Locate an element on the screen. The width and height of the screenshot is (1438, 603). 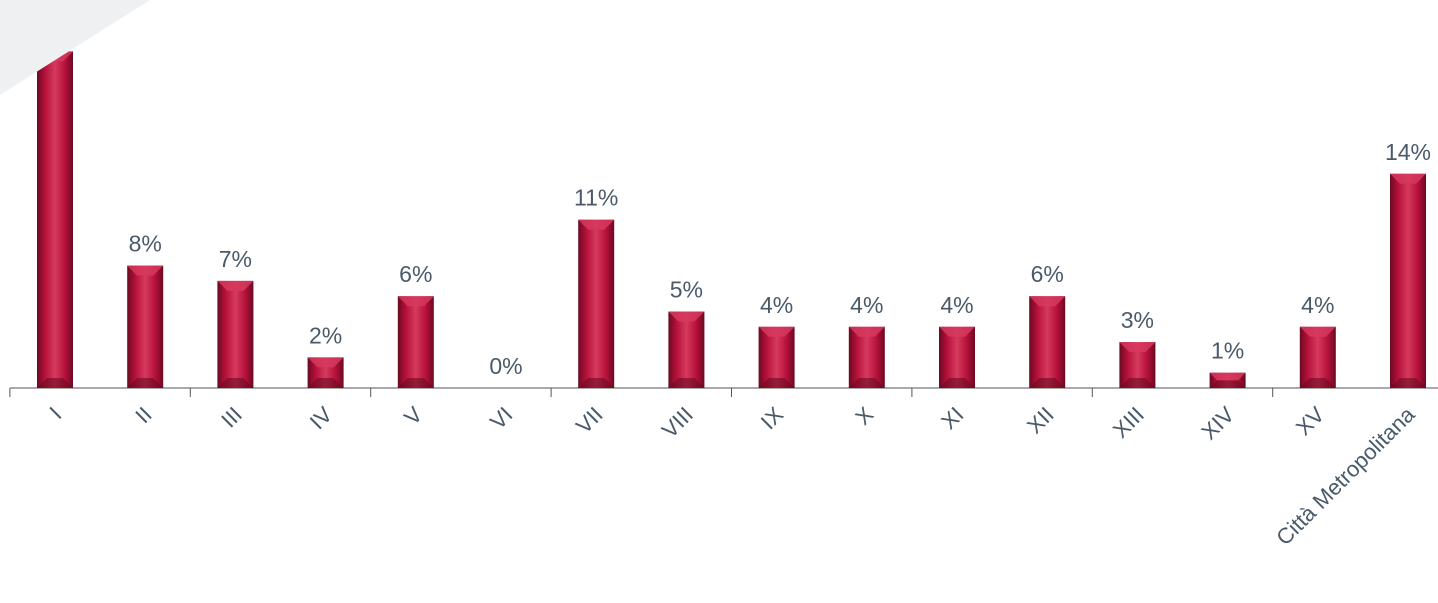
data-label: 5% is located at coordinates (686, 290).